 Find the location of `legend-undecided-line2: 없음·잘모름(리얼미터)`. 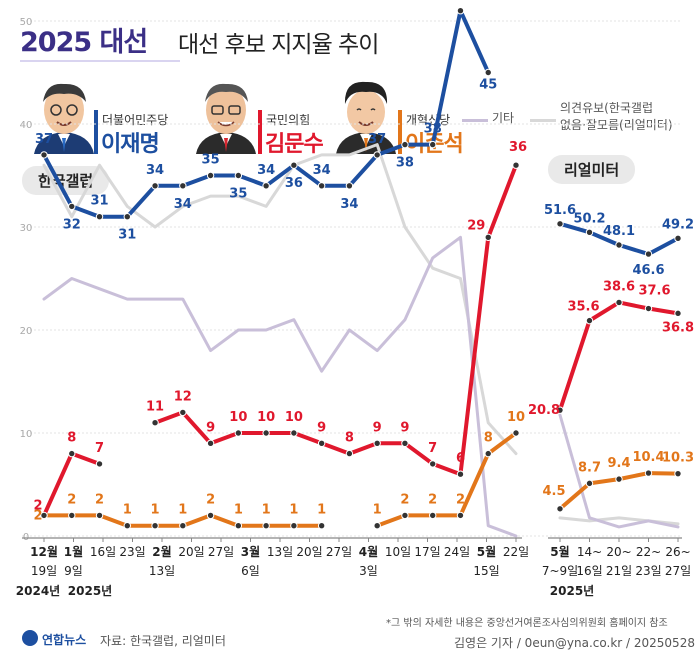

legend-undecided-line2: 없음·잘모름(리얼미터) is located at coordinates (616, 125).